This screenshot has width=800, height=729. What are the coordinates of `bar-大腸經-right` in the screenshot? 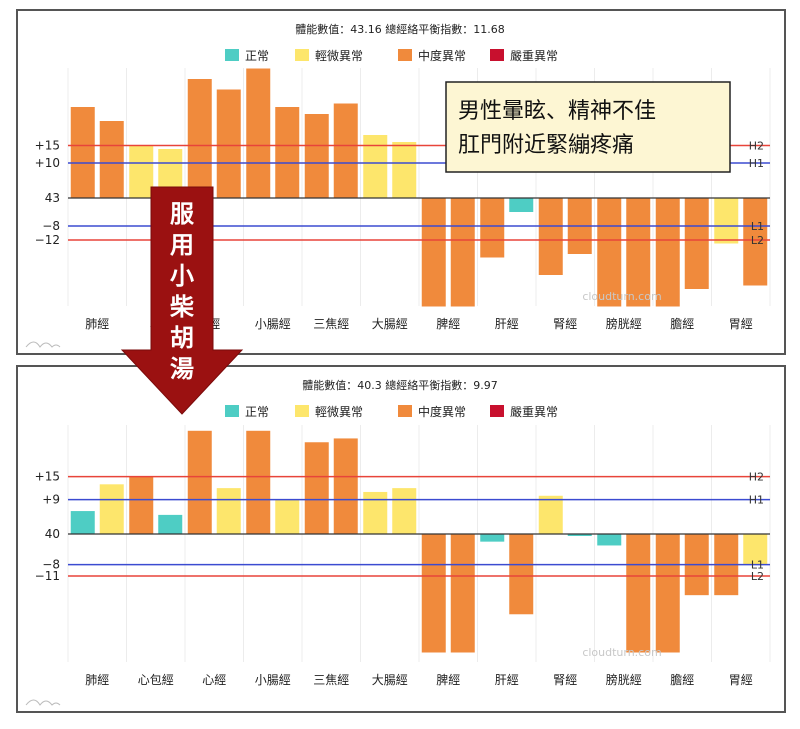 It's located at (404, 170).